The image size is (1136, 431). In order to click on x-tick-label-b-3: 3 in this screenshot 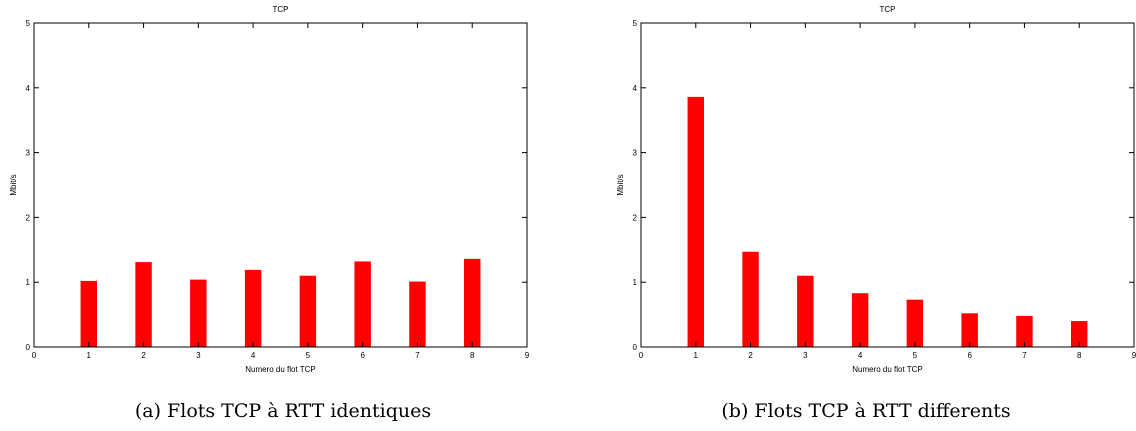, I will do `click(805, 355)`.